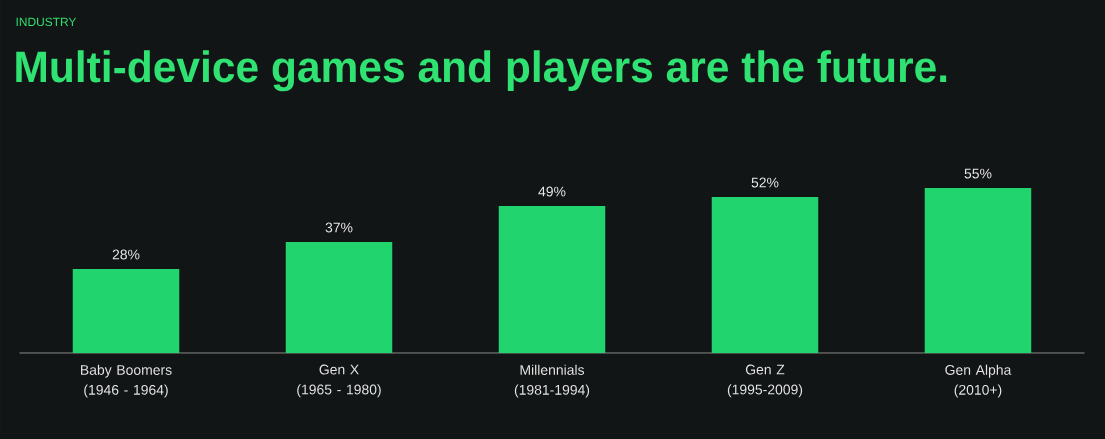 This screenshot has width=1105, height=439. What do you see at coordinates (552, 381) in the screenshot?
I see `x-tick-label: Millennials (1981-1994)` at bounding box center [552, 381].